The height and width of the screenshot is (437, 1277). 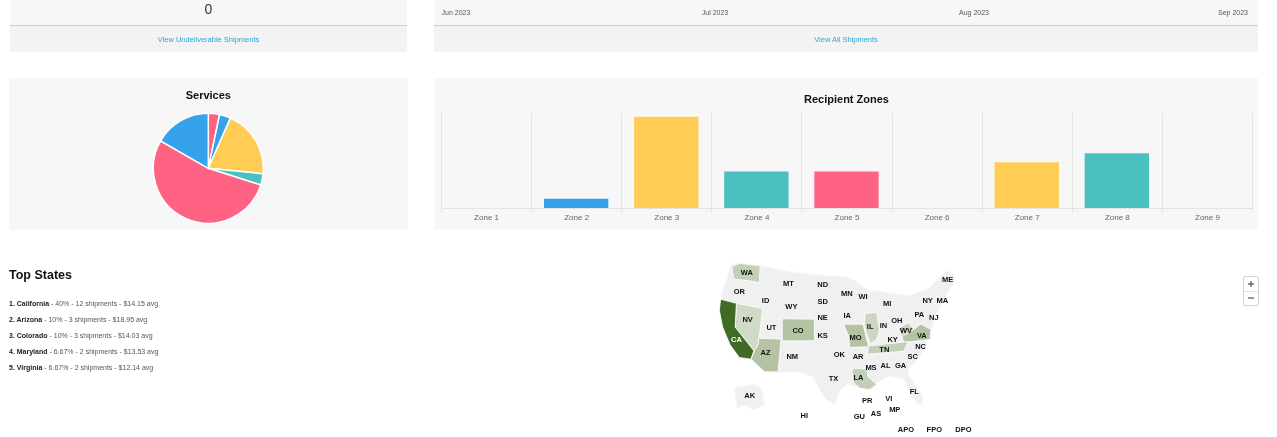 I want to click on category-label: APO, so click(x=906, y=430).